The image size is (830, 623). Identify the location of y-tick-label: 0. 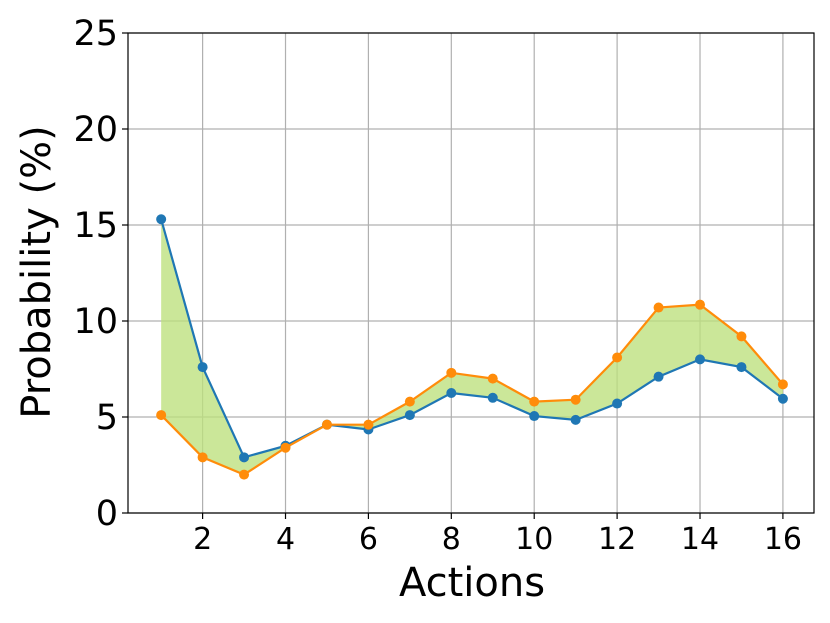
(107, 514).